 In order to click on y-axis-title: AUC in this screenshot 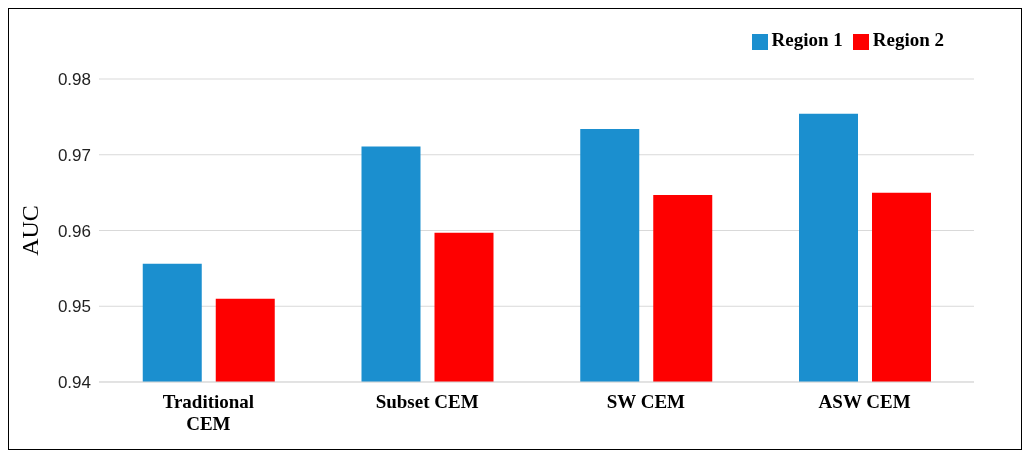, I will do `click(29, 230)`.